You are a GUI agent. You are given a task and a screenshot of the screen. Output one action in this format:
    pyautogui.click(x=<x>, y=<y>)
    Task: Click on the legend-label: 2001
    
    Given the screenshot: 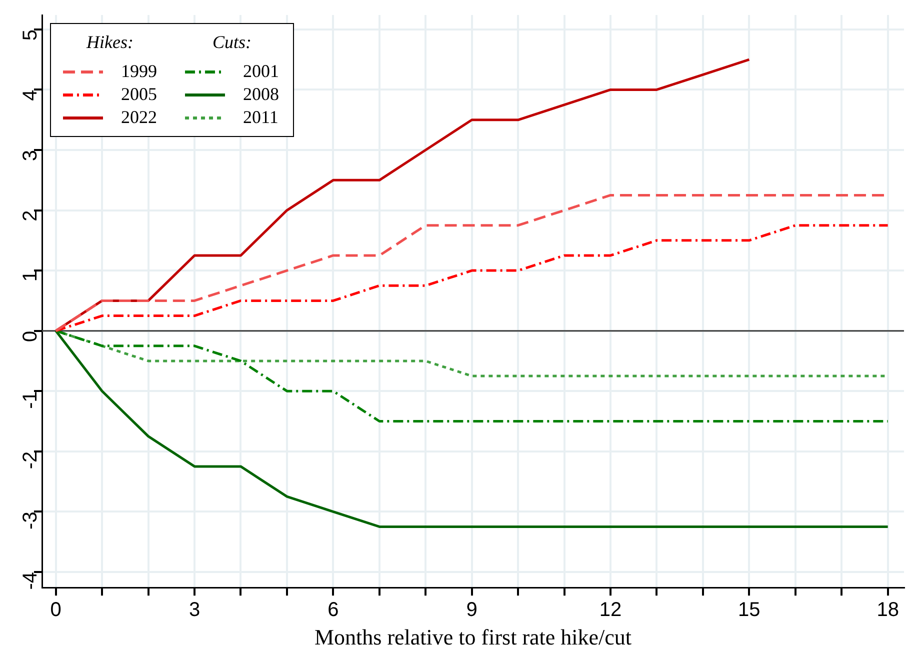 What is the action you would take?
    pyautogui.click(x=261, y=71)
    